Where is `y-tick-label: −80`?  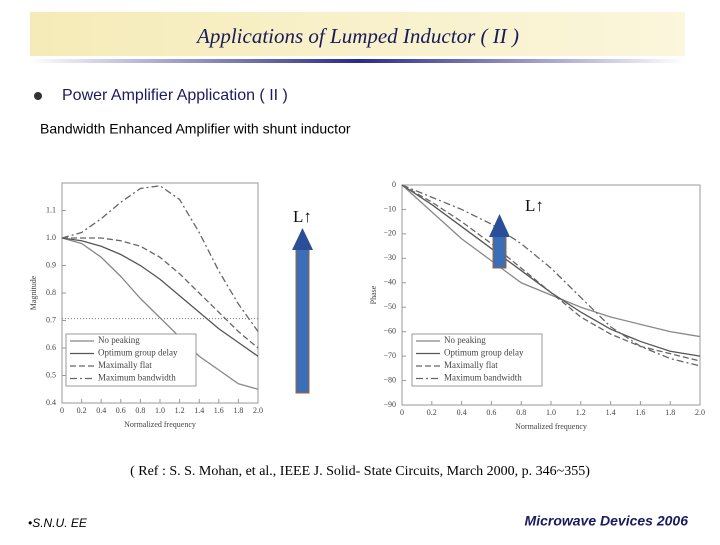
y-tick-label: −80 is located at coordinates (389, 379).